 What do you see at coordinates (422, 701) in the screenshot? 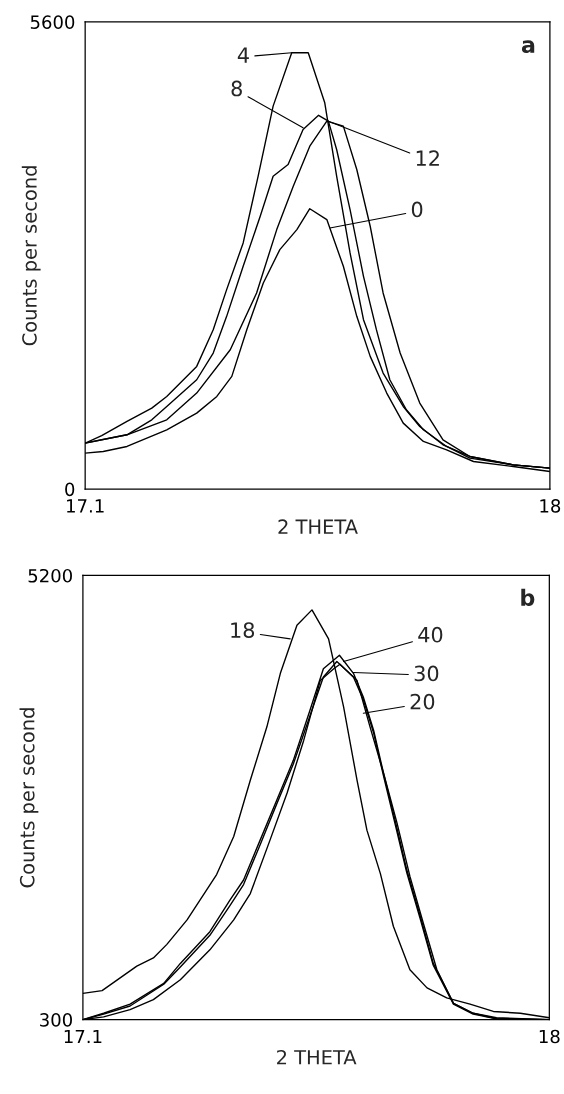
I see `annotation: 20` at bounding box center [422, 701].